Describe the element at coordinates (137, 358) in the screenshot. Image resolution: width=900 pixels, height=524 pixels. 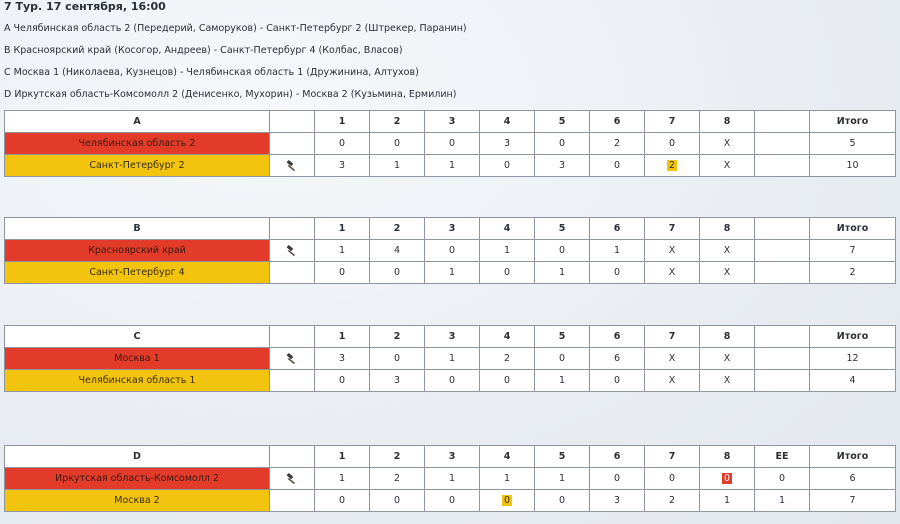
I see `team-name: Москва 1` at that location.